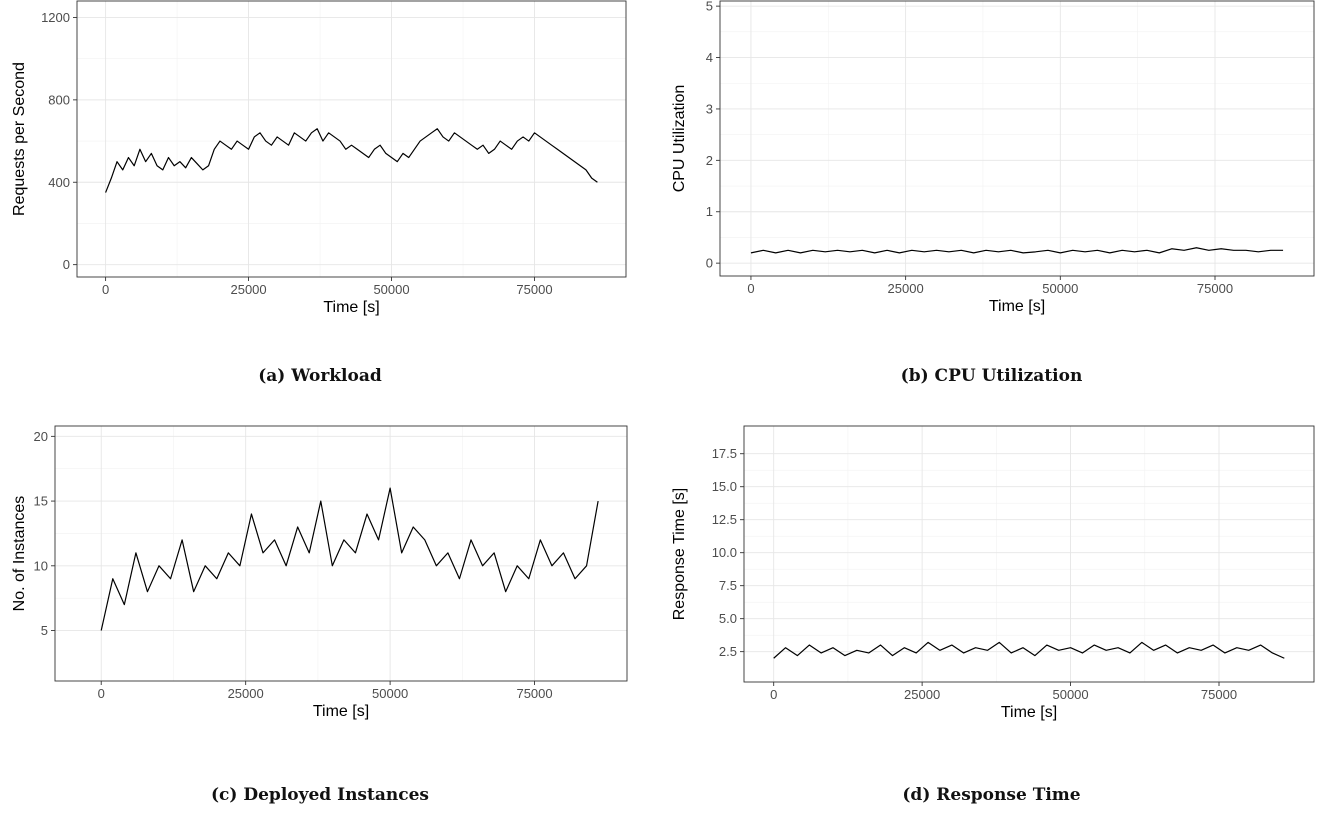 The height and width of the screenshot is (816, 1323). What do you see at coordinates (991, 795) in the screenshot?
I see `caption: (d) Response Time` at bounding box center [991, 795].